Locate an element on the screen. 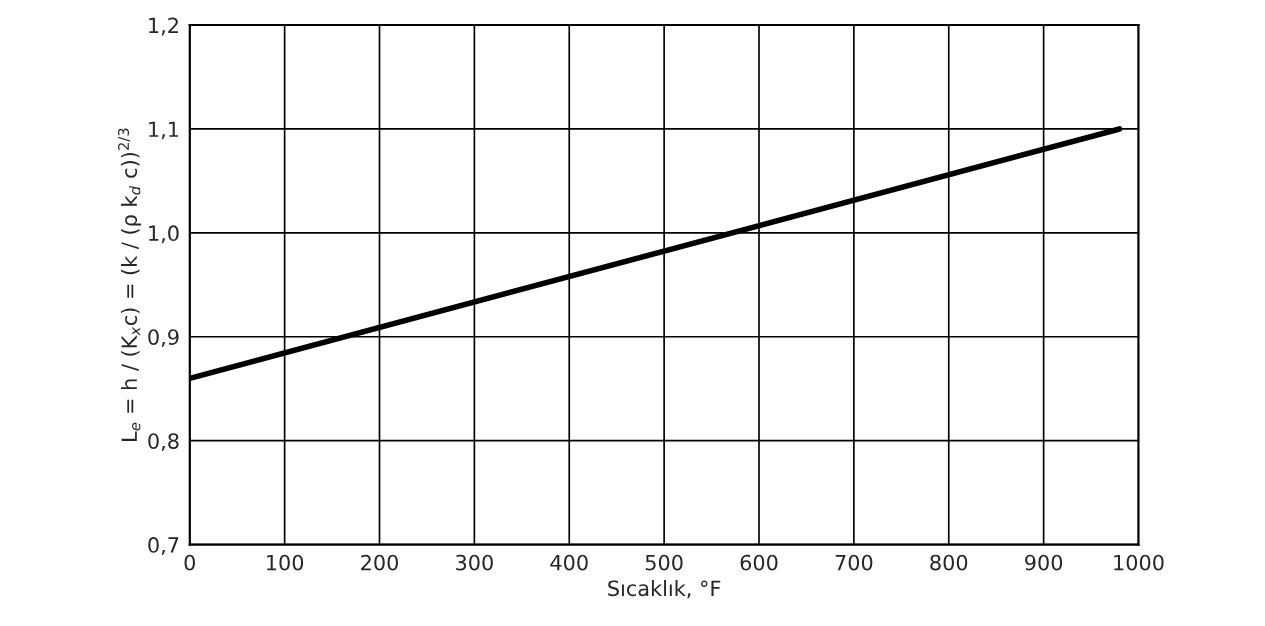 Image resolution: width=1265 pixels, height=626 pixels. y-tick-label: 0,7 is located at coordinates (163, 546).